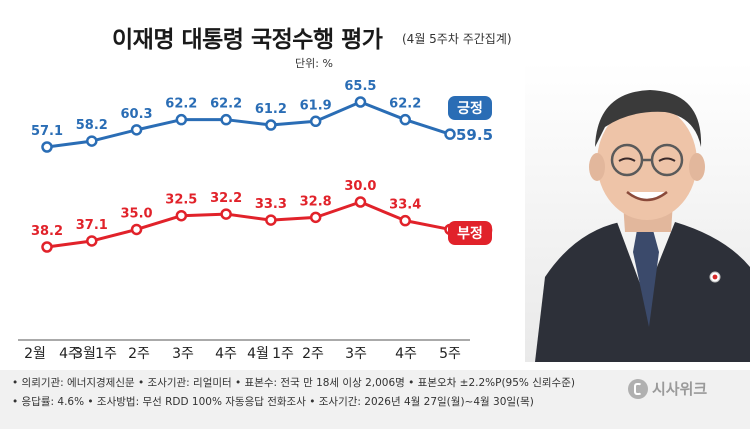 Image resolution: width=750 pixels, height=429 pixels. Describe the element at coordinates (92, 225) in the screenshot. I see `data-label: 37.1` at that location.